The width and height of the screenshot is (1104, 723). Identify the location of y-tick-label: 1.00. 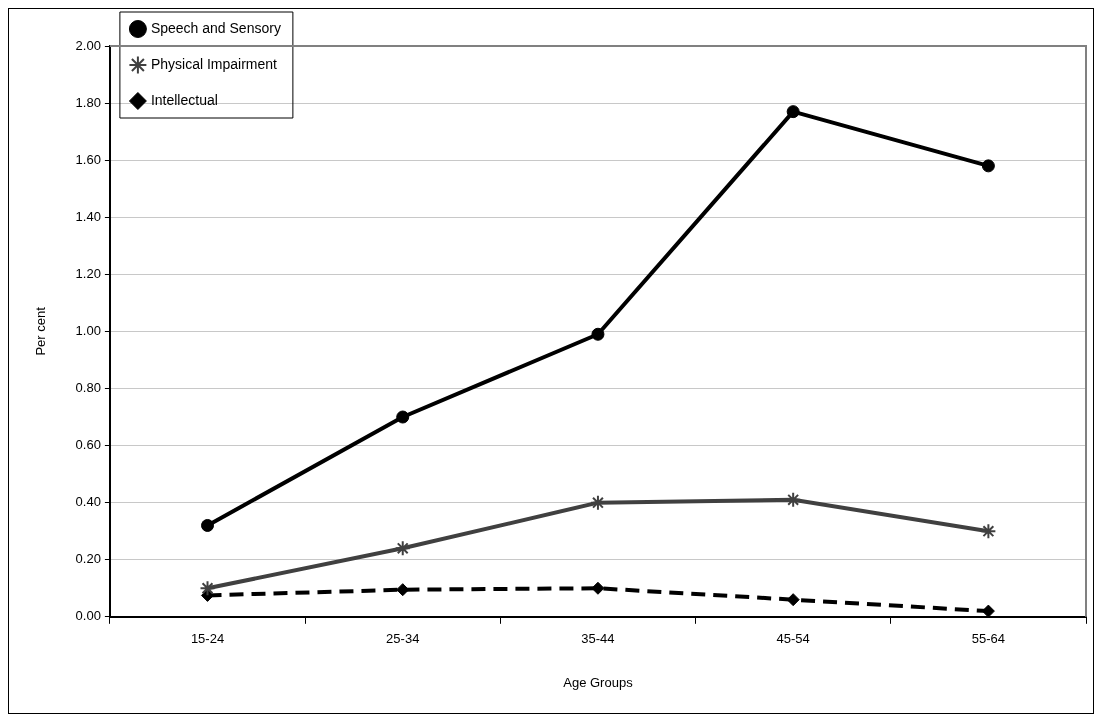
(88, 330).